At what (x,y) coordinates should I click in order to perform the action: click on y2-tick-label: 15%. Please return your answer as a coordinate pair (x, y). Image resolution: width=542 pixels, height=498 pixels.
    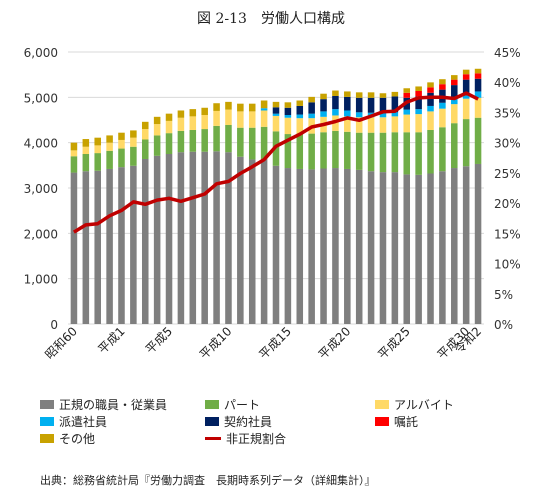
    Looking at the image, I should click on (507, 234).